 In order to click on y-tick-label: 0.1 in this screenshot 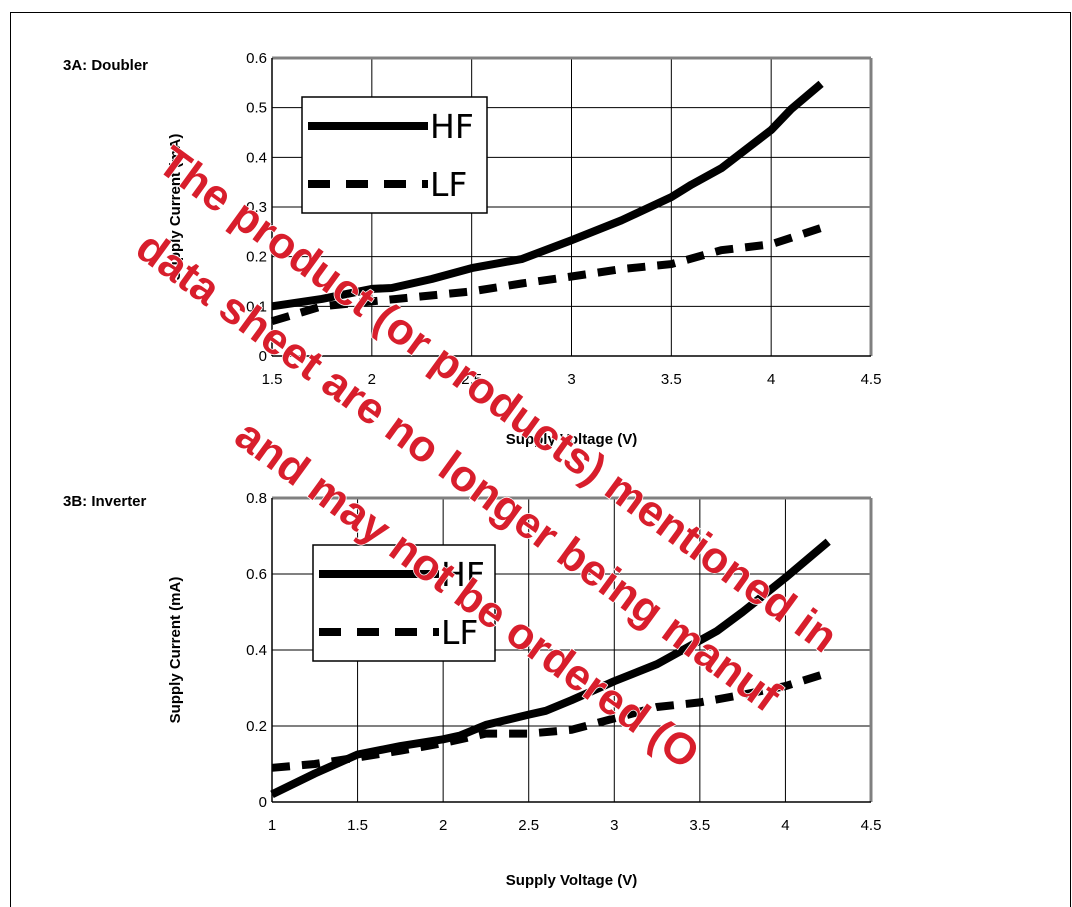, I will do `click(256, 306)`.